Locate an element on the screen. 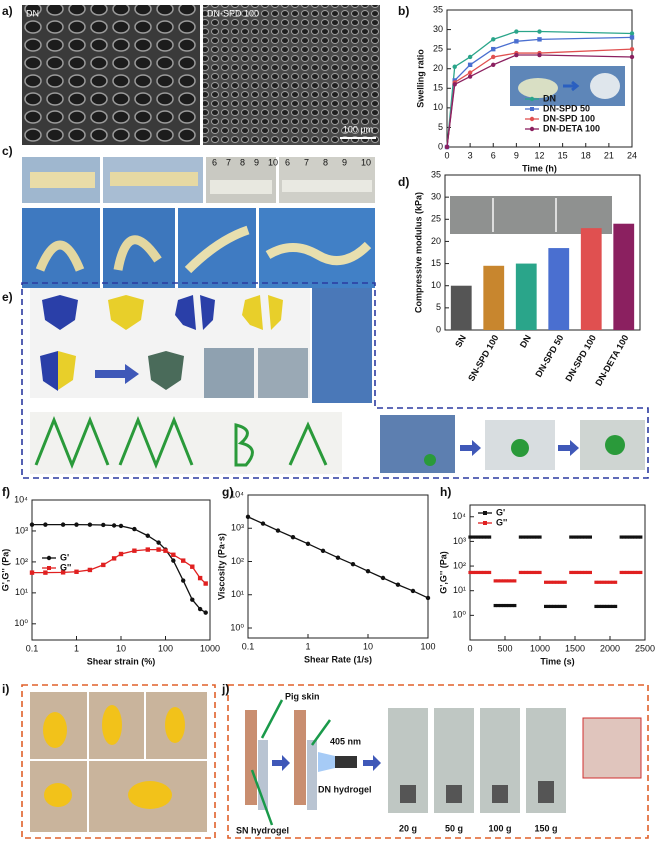  y-axis-label: Compressive modulus (kPa) is located at coordinates (418, 252).